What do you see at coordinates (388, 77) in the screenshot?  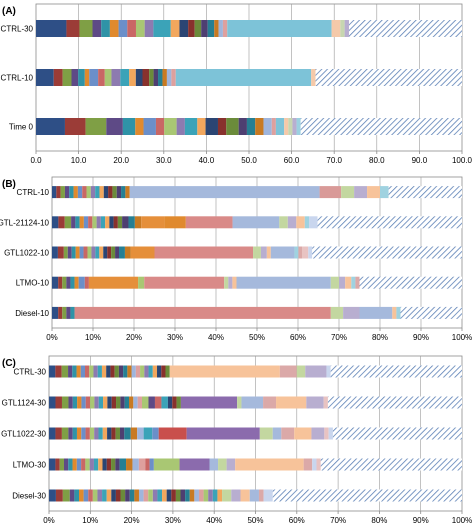 I see `bar-segment-hatched` at bounding box center [388, 77].